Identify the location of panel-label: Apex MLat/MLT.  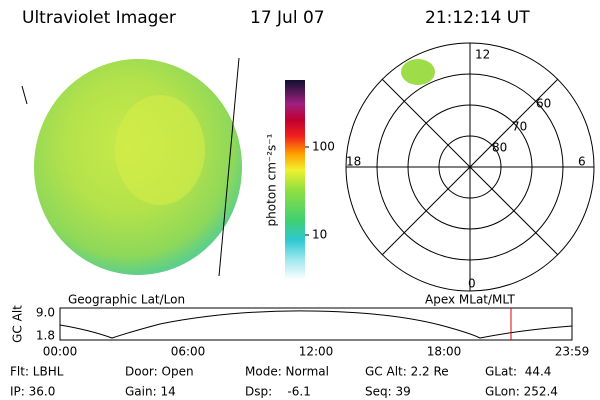
(470, 300).